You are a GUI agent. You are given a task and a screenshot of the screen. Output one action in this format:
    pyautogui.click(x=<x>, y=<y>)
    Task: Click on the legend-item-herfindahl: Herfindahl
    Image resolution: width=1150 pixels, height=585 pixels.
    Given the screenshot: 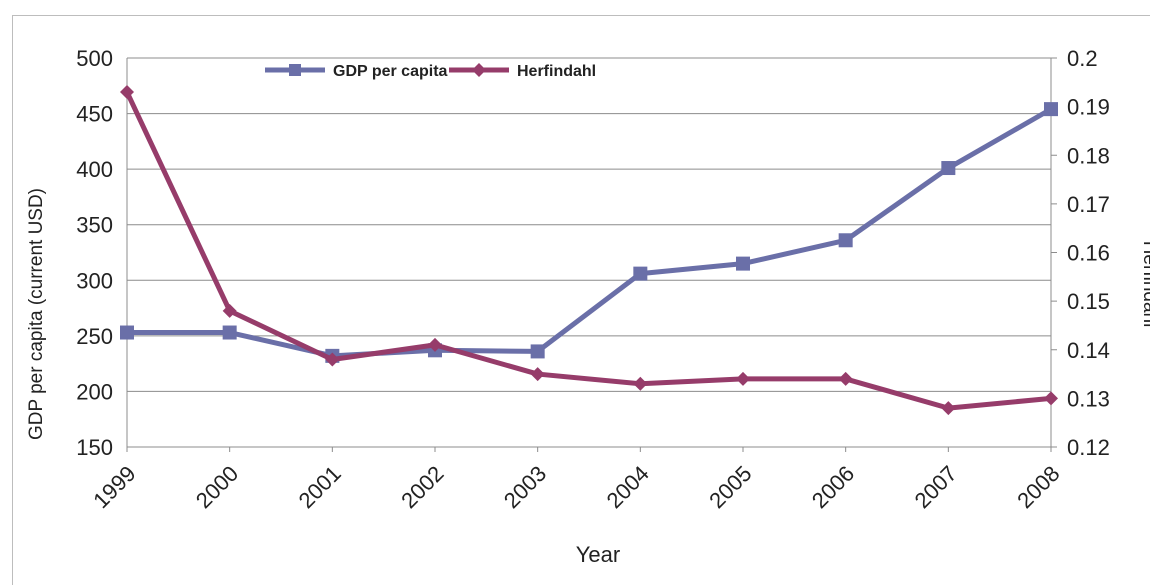 What is the action you would take?
    pyautogui.click(x=522, y=71)
    